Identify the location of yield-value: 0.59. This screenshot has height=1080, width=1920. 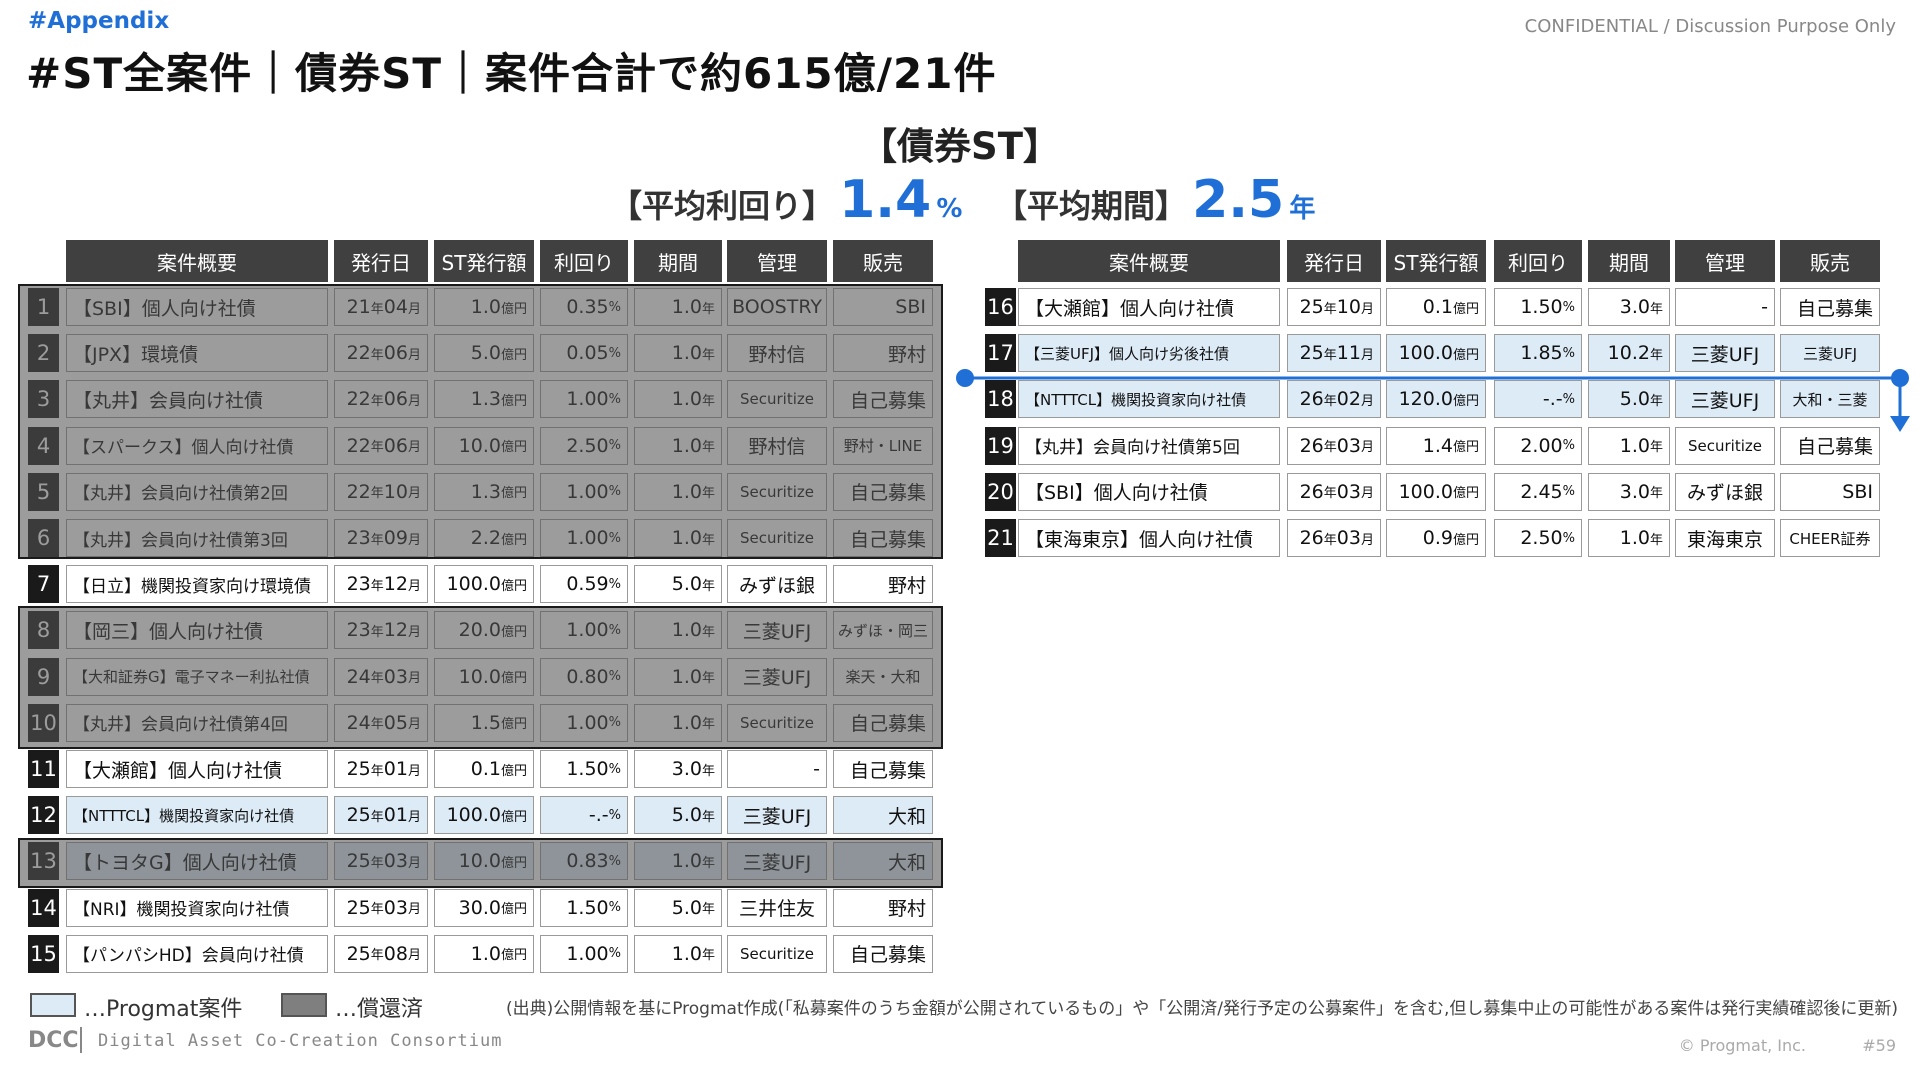
(587, 584).